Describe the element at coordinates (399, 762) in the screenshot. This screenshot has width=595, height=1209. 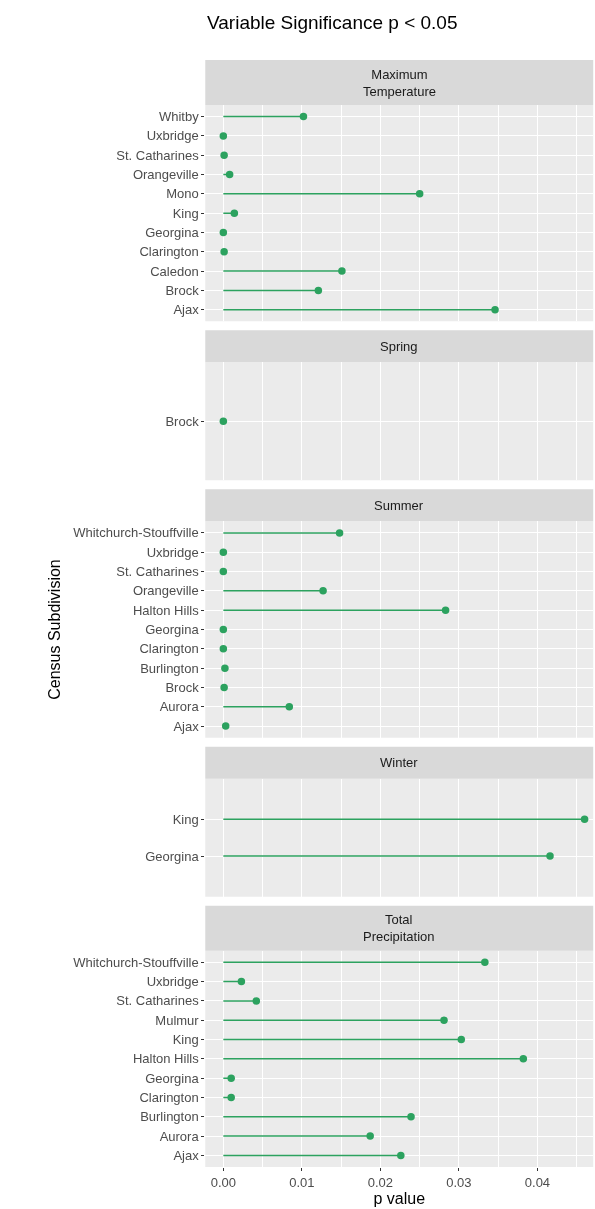
I see `chart-subtitle: Winter` at that location.